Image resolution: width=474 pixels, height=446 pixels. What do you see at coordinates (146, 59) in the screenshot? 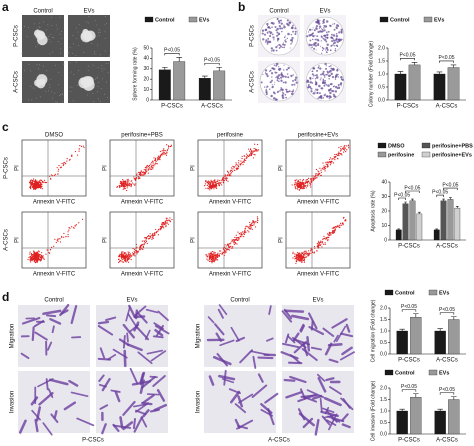
I see `y-tick-label: 40` at bounding box center [146, 59].